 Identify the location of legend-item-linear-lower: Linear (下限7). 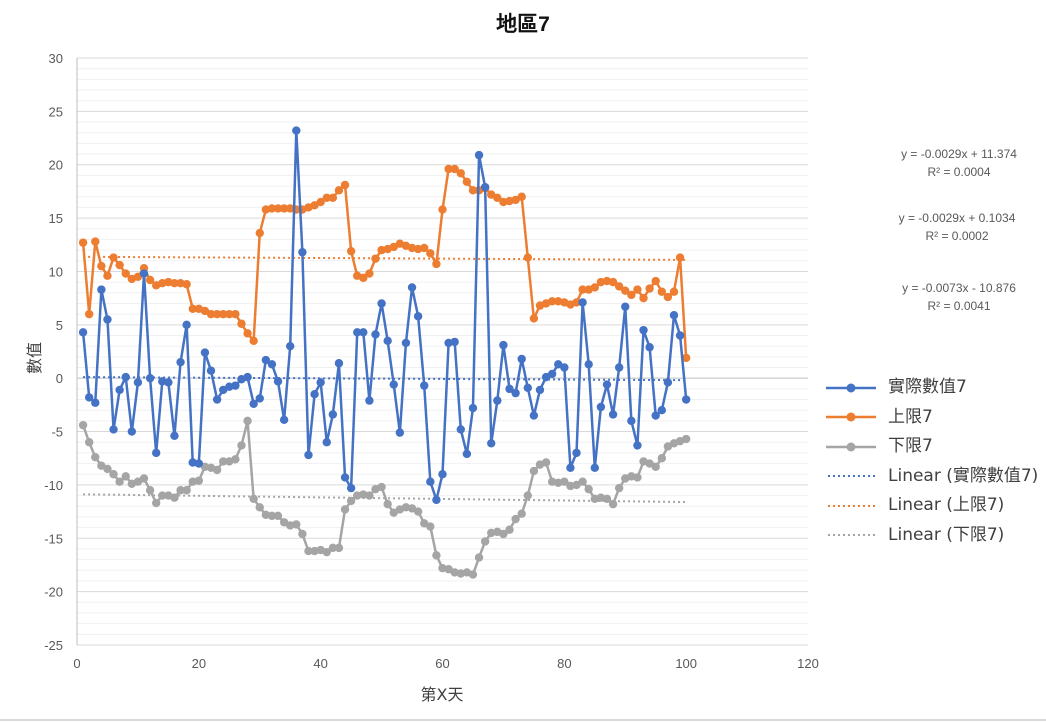
(932, 533).